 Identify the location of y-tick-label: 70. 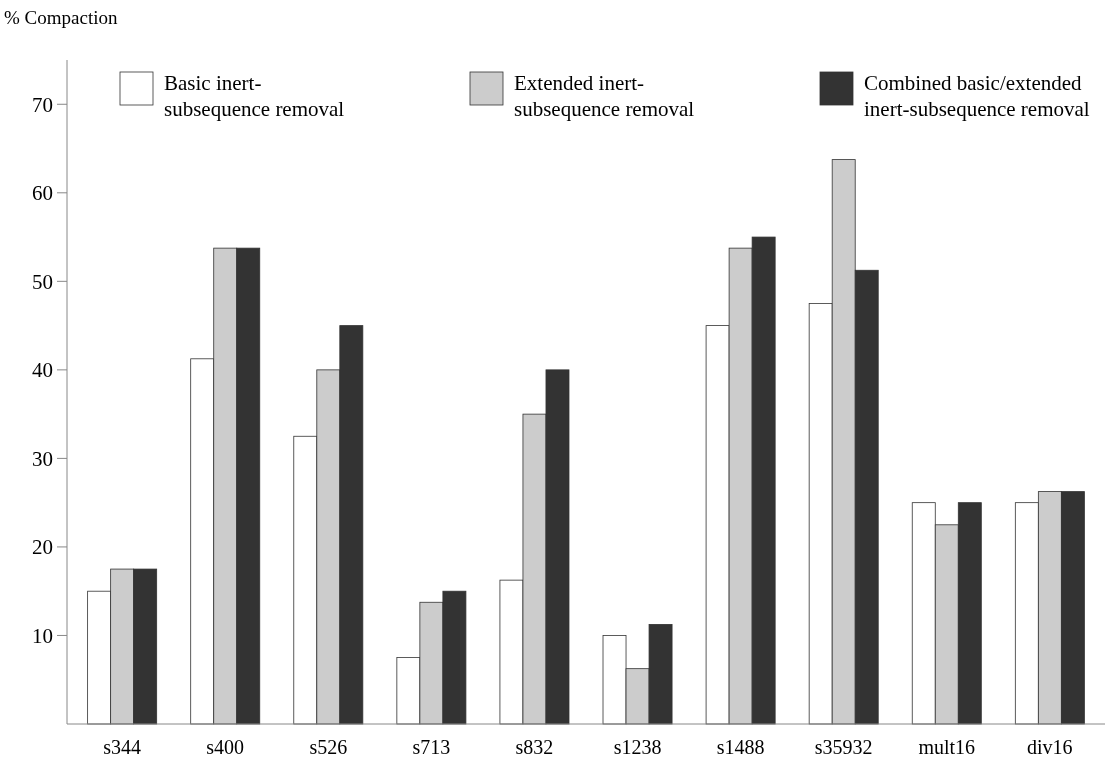
(42, 104).